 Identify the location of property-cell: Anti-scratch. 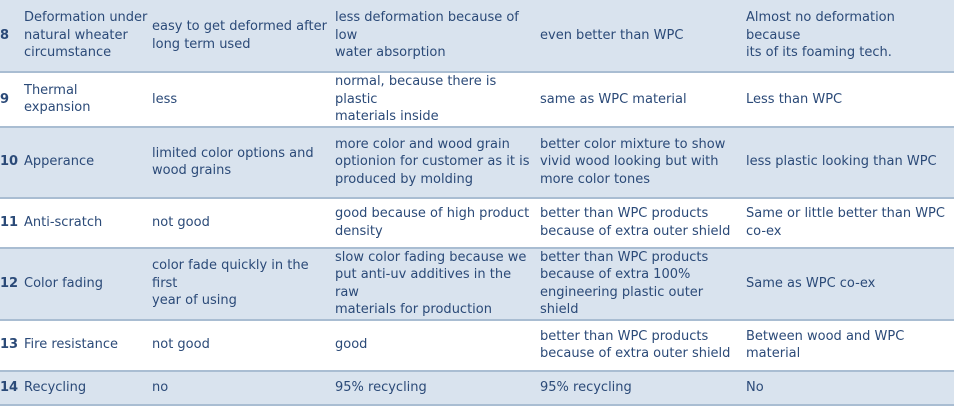
(88, 223).